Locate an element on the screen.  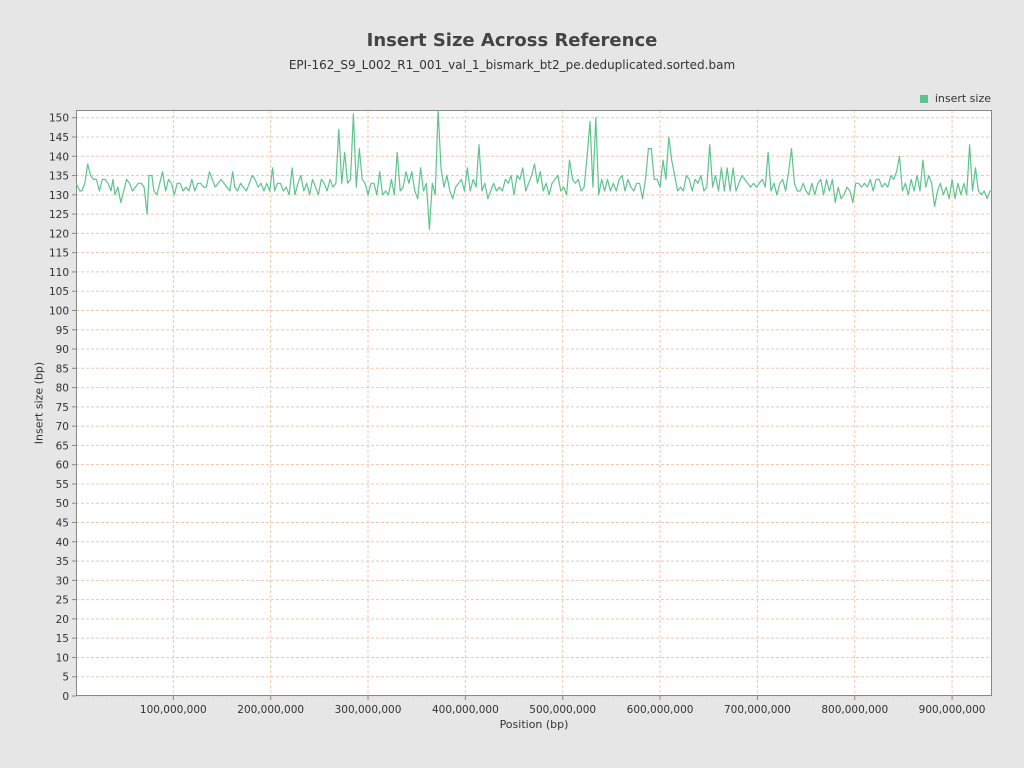
x-tick-label: 700,000,000 is located at coordinates (757, 710).